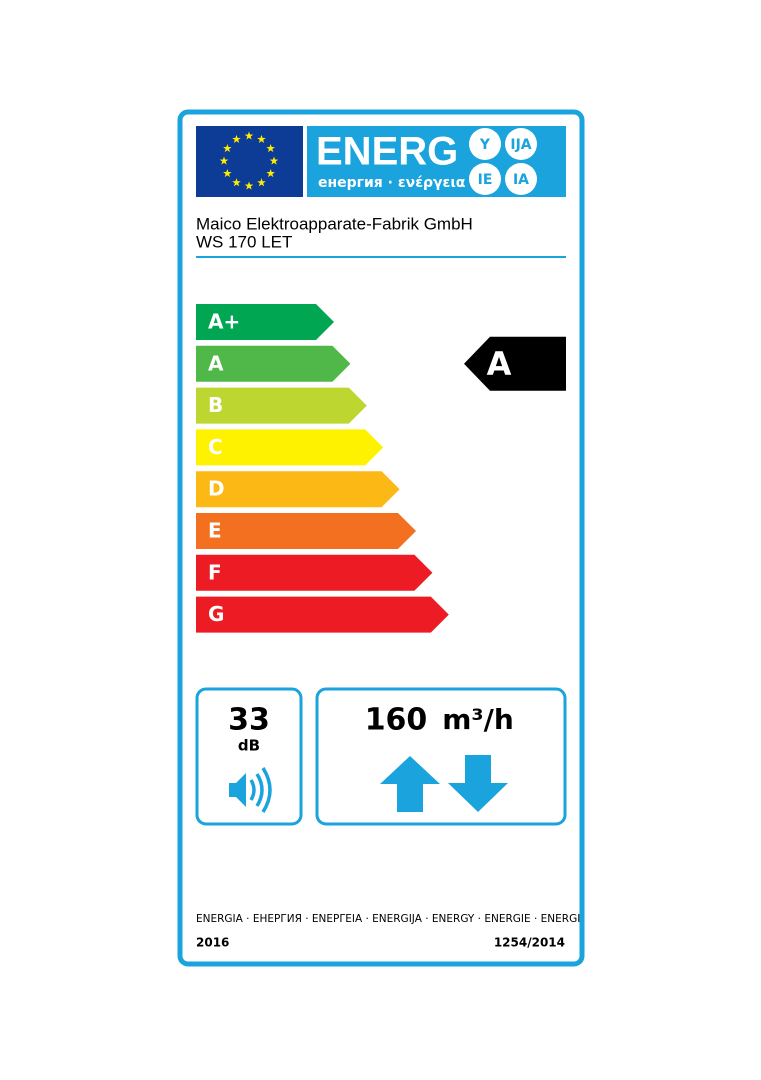 The image size is (761, 1080). Describe the element at coordinates (334, 223) in the screenshot. I see `supplier: Maico Elektroapparate-Fabrik GmbH` at that location.